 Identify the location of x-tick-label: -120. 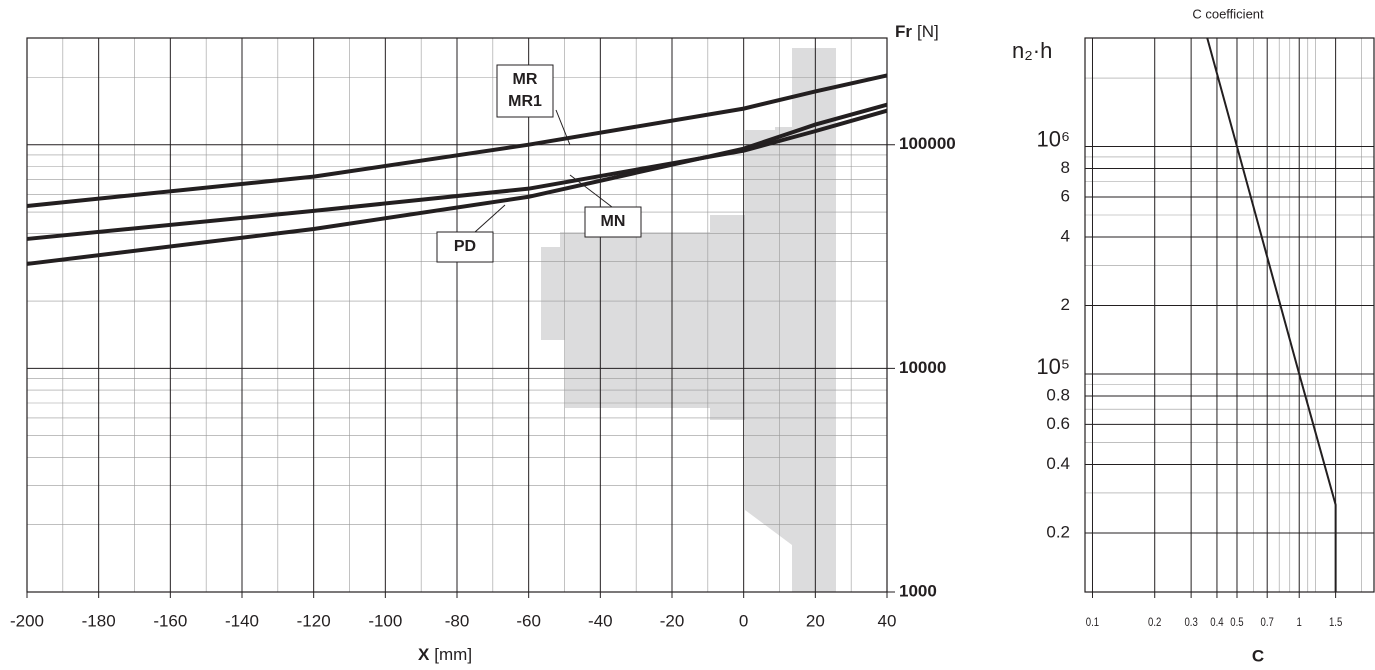
(314, 620).